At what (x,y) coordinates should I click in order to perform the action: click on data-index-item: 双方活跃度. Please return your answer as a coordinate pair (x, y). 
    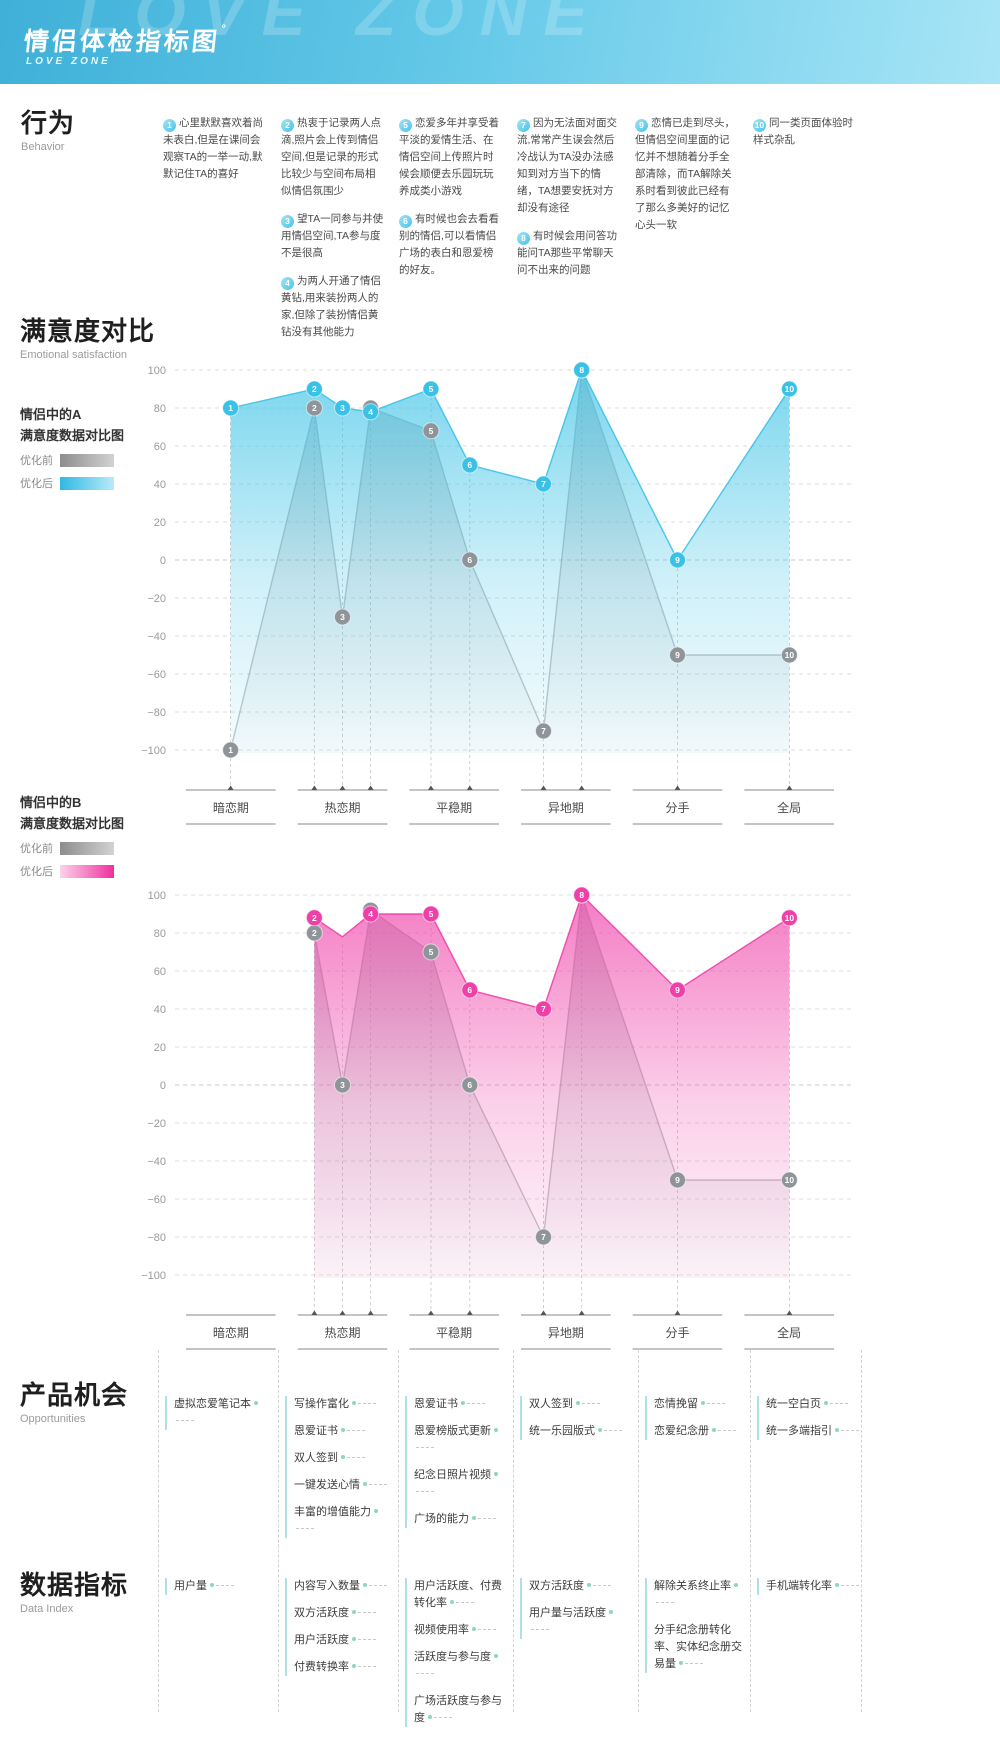
    Looking at the image, I should click on (342, 1613).